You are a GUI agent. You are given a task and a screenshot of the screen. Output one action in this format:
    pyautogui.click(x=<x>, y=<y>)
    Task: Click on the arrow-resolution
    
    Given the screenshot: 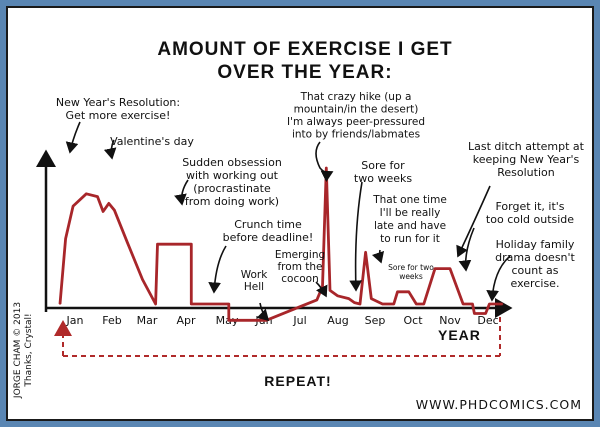 What is the action you would take?
    pyautogui.click(x=73, y=137)
    